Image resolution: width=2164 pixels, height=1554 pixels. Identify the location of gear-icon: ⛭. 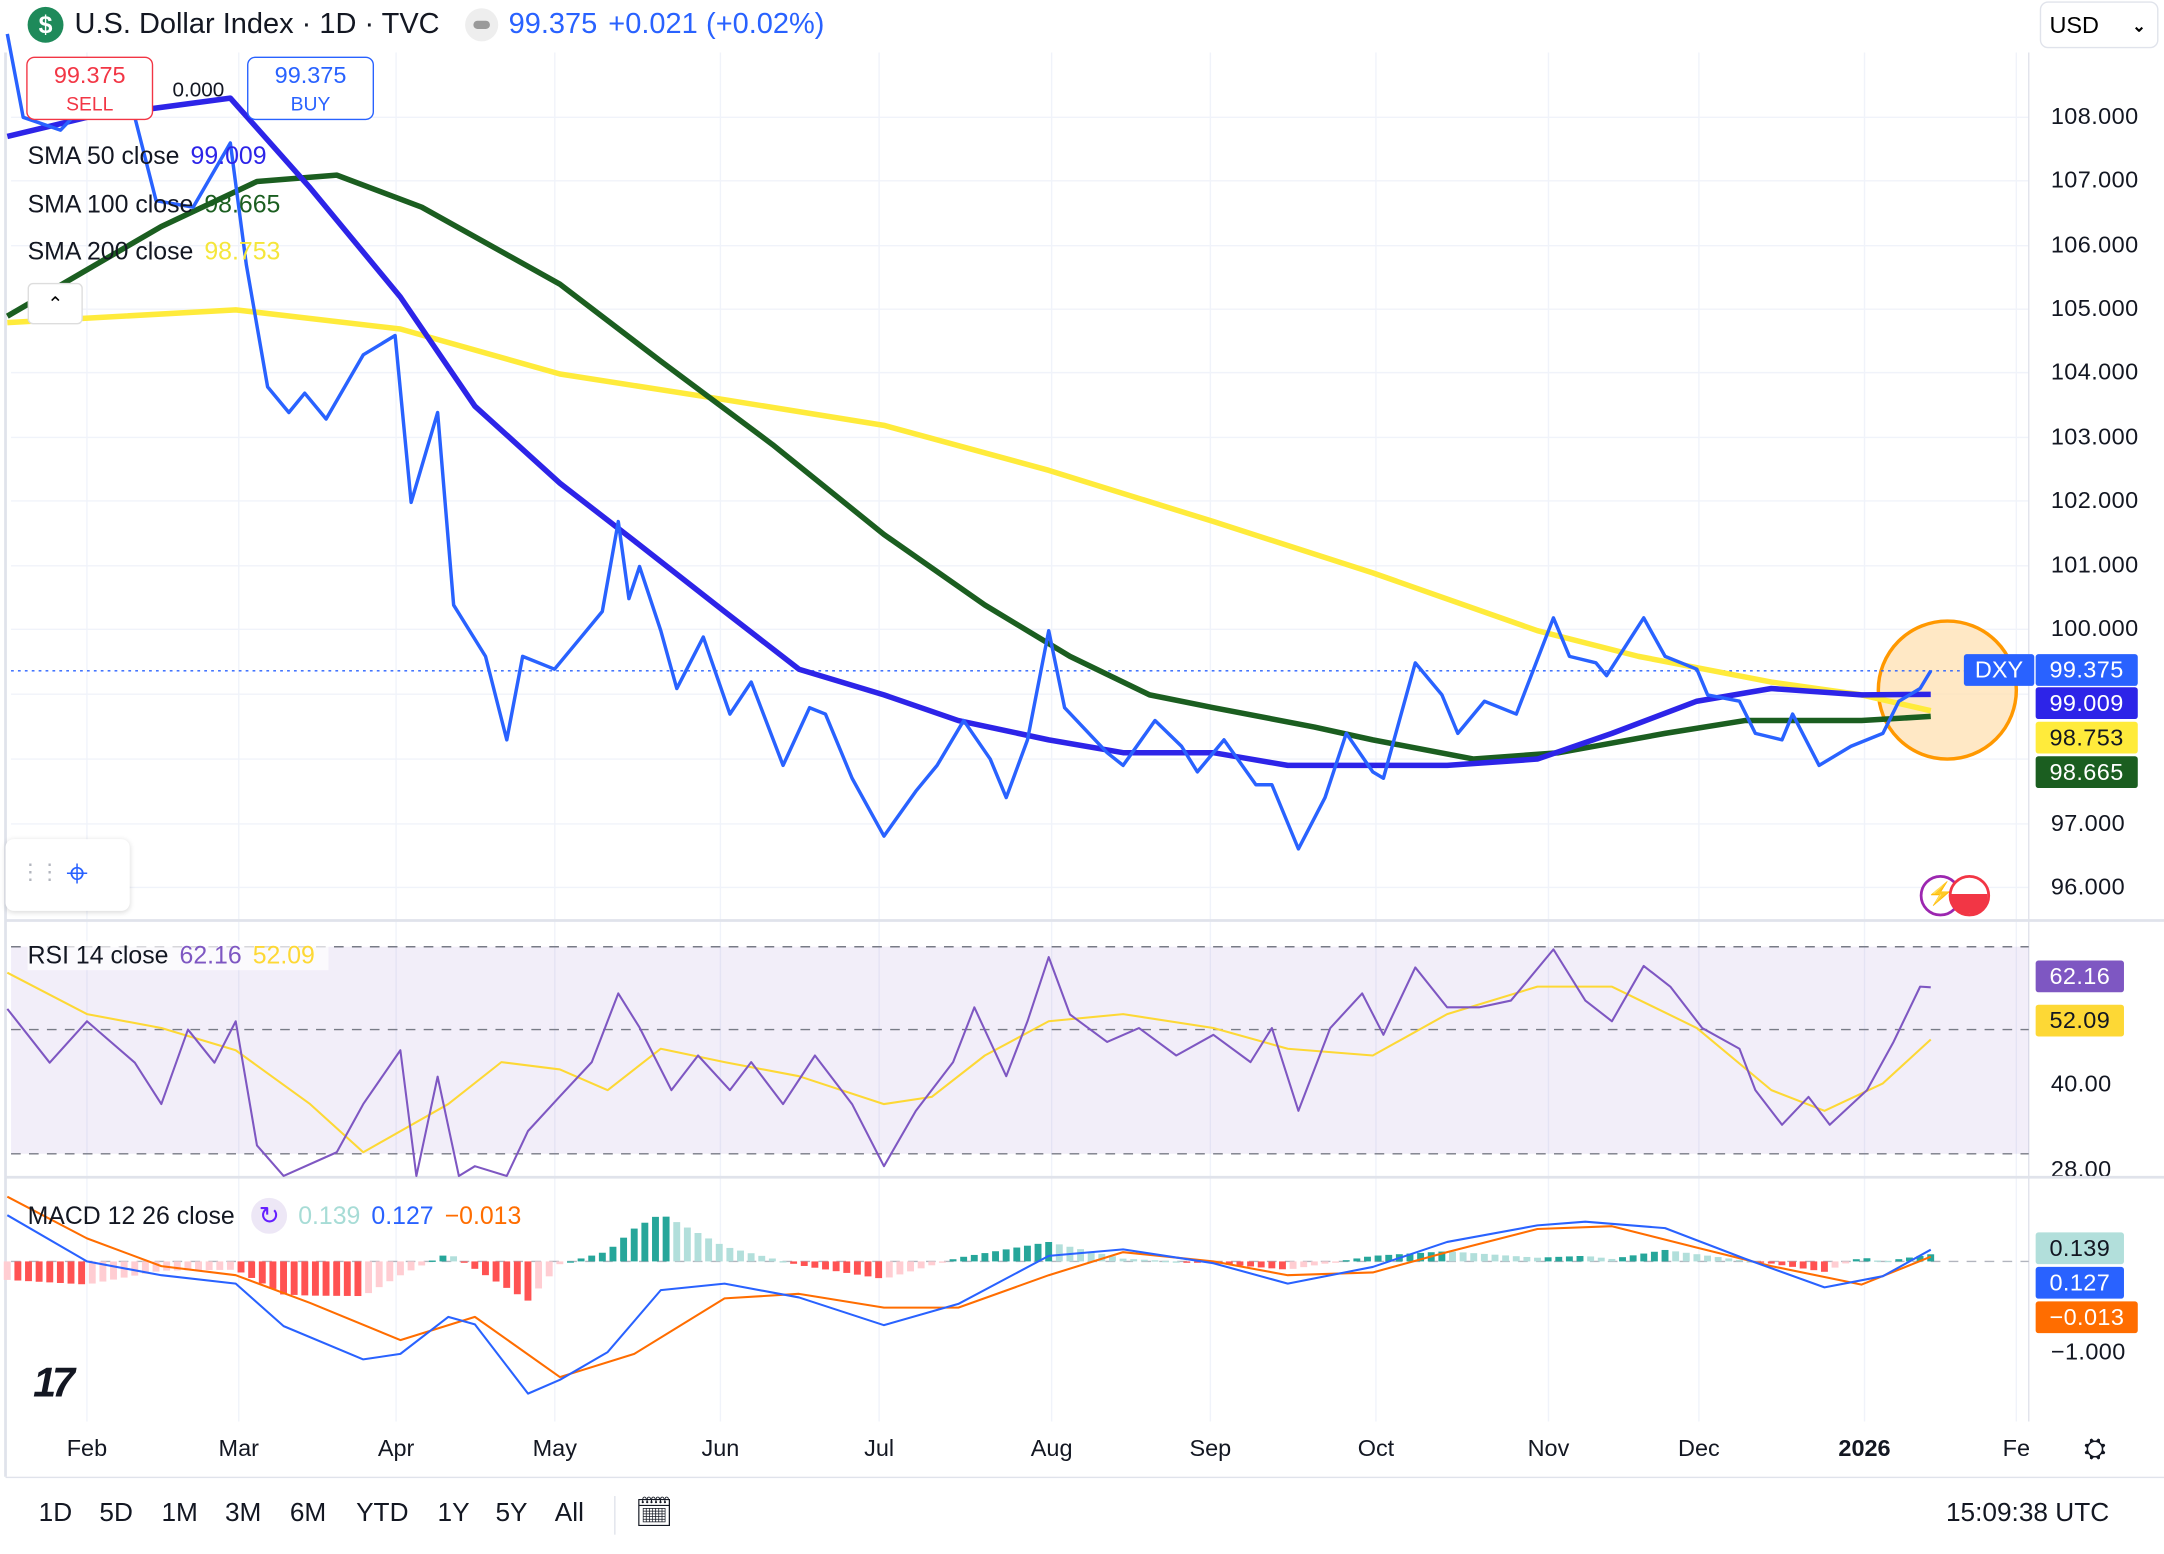
(2095, 1449).